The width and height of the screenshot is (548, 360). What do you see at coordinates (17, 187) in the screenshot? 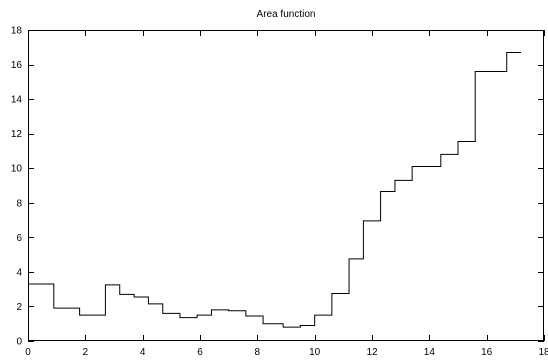
I see `y-axis-tick-labels: 0 2 4 6 8 10 12 14 16 18` at bounding box center [17, 187].